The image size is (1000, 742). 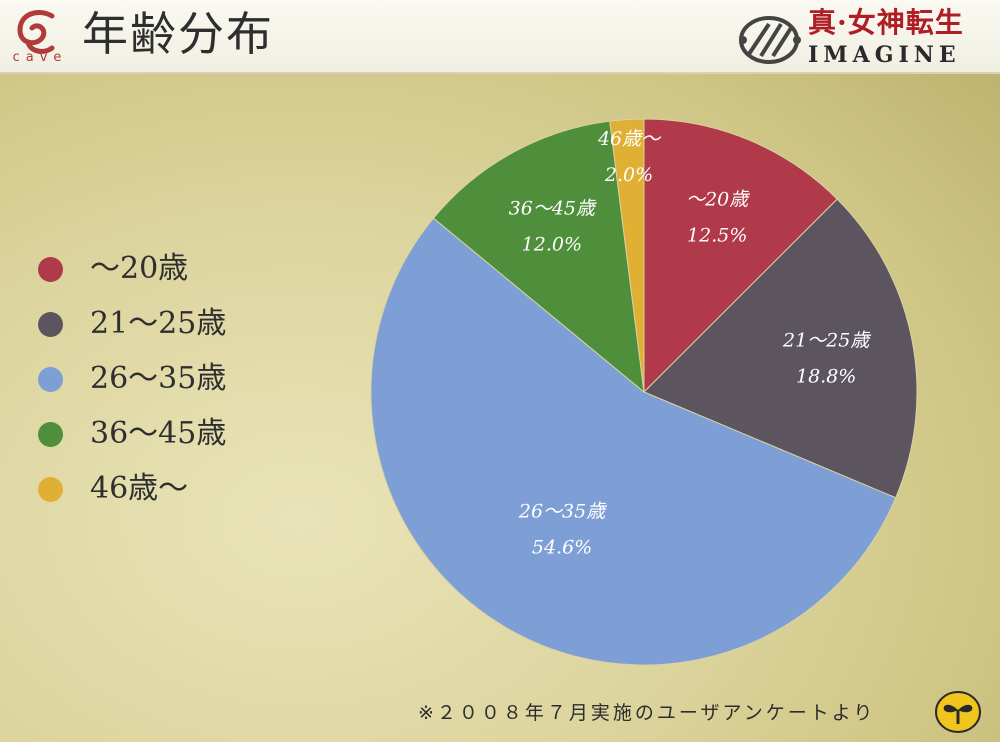 What do you see at coordinates (562, 511) in the screenshot?
I see `slice-category-label: 26～35歳` at bounding box center [562, 511].